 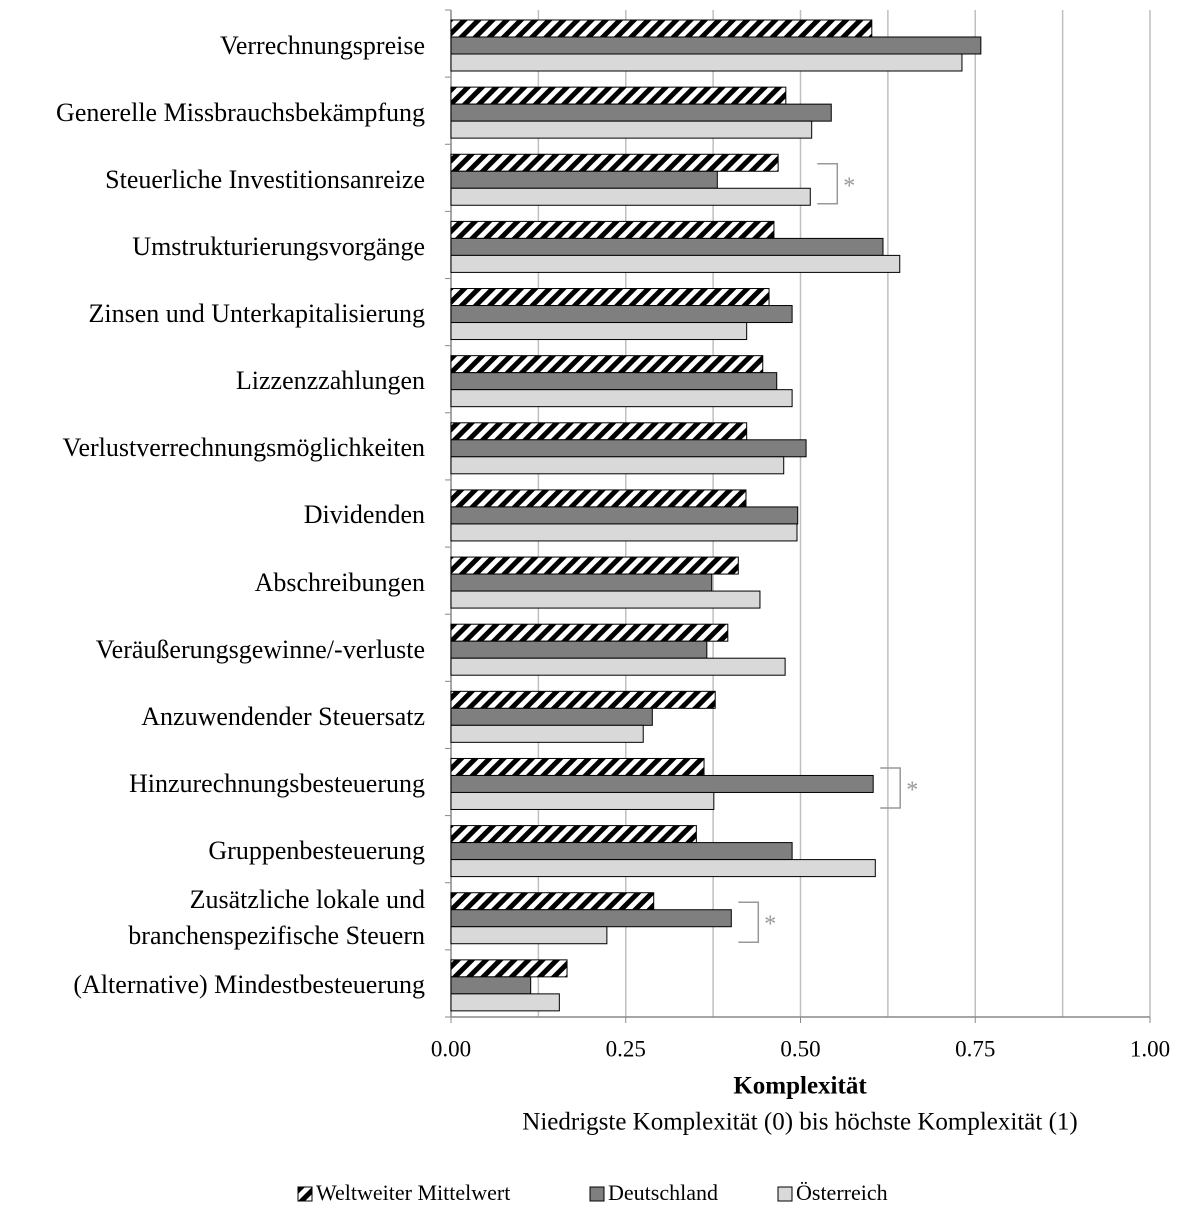 I want to click on category-label: Zinsen und Unterkapitalisierung, so click(x=256, y=314).